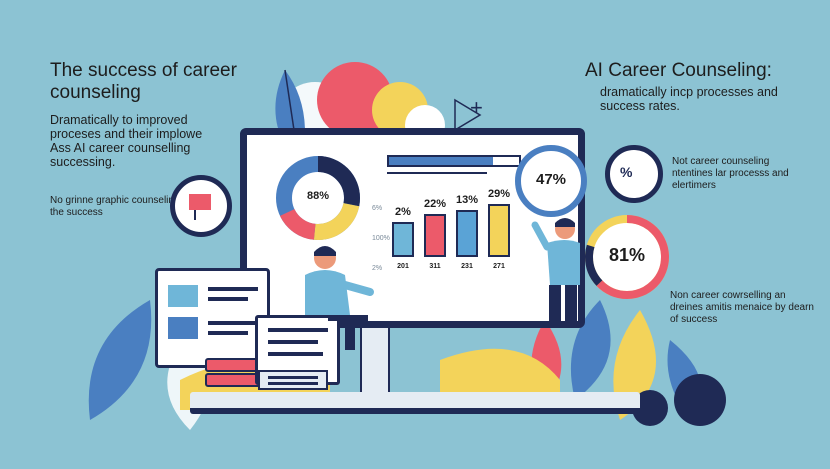 Image resolution: width=830 pixels, height=469 pixels. I want to click on person-sitting, so click(339, 298).